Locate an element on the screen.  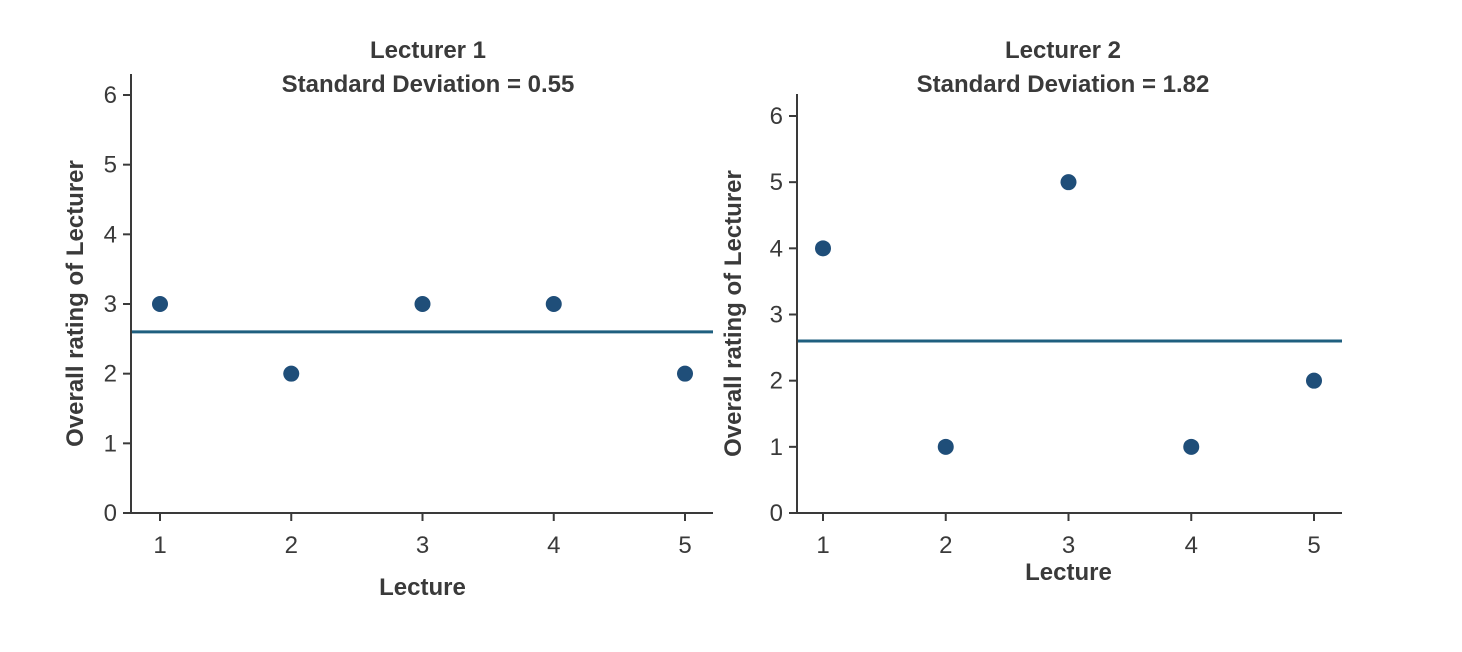
chart-subtitle: Standard Deviation = 1.82 is located at coordinates (1063, 84).